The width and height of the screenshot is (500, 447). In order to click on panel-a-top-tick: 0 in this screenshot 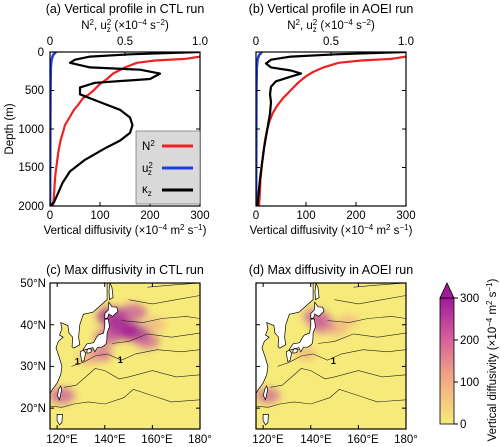, I will do `click(50, 42)`.